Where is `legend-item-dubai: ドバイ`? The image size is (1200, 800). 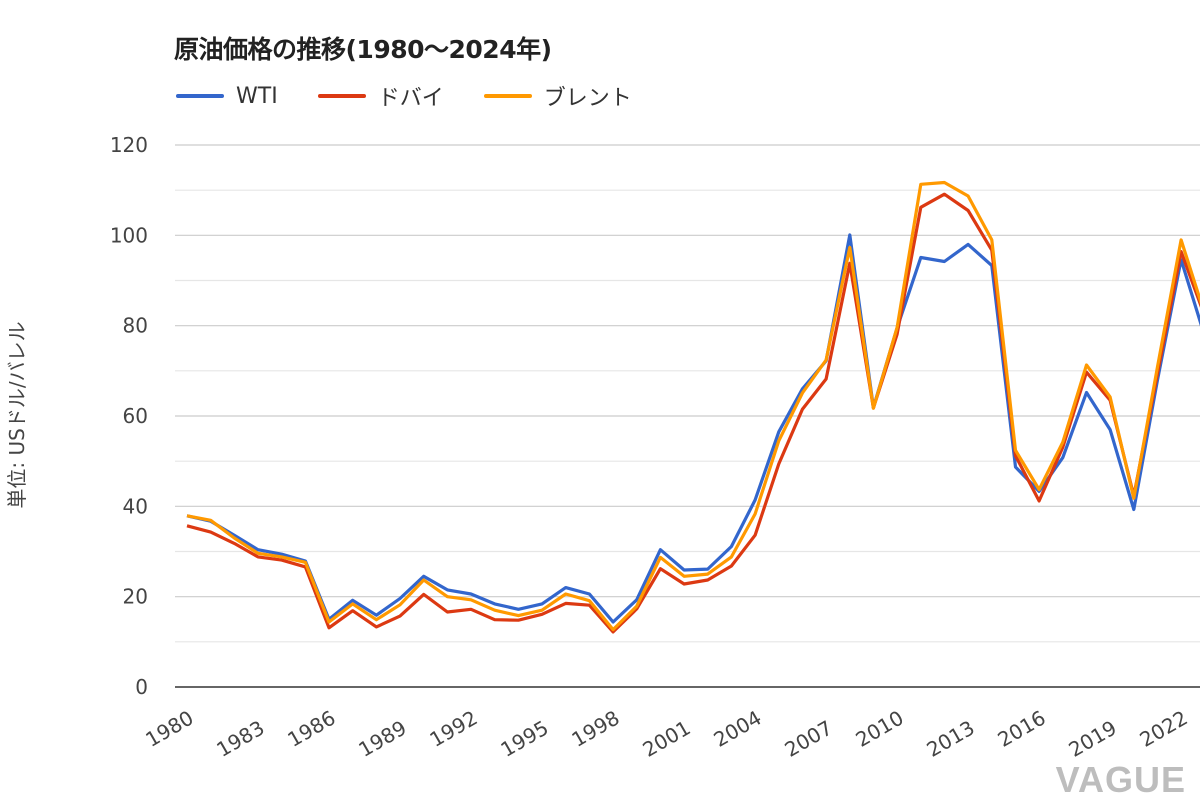
legend-item-dubai: ドバイ is located at coordinates (380, 96).